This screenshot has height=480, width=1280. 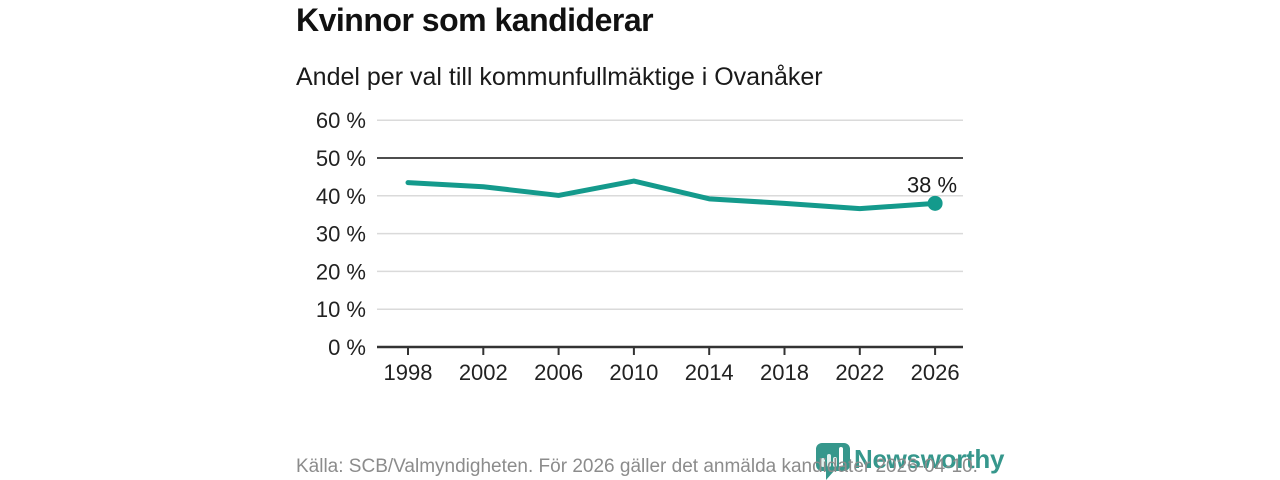 What do you see at coordinates (929, 459) in the screenshot?
I see `newsworthy-logo-text: Newsworthy` at bounding box center [929, 459].